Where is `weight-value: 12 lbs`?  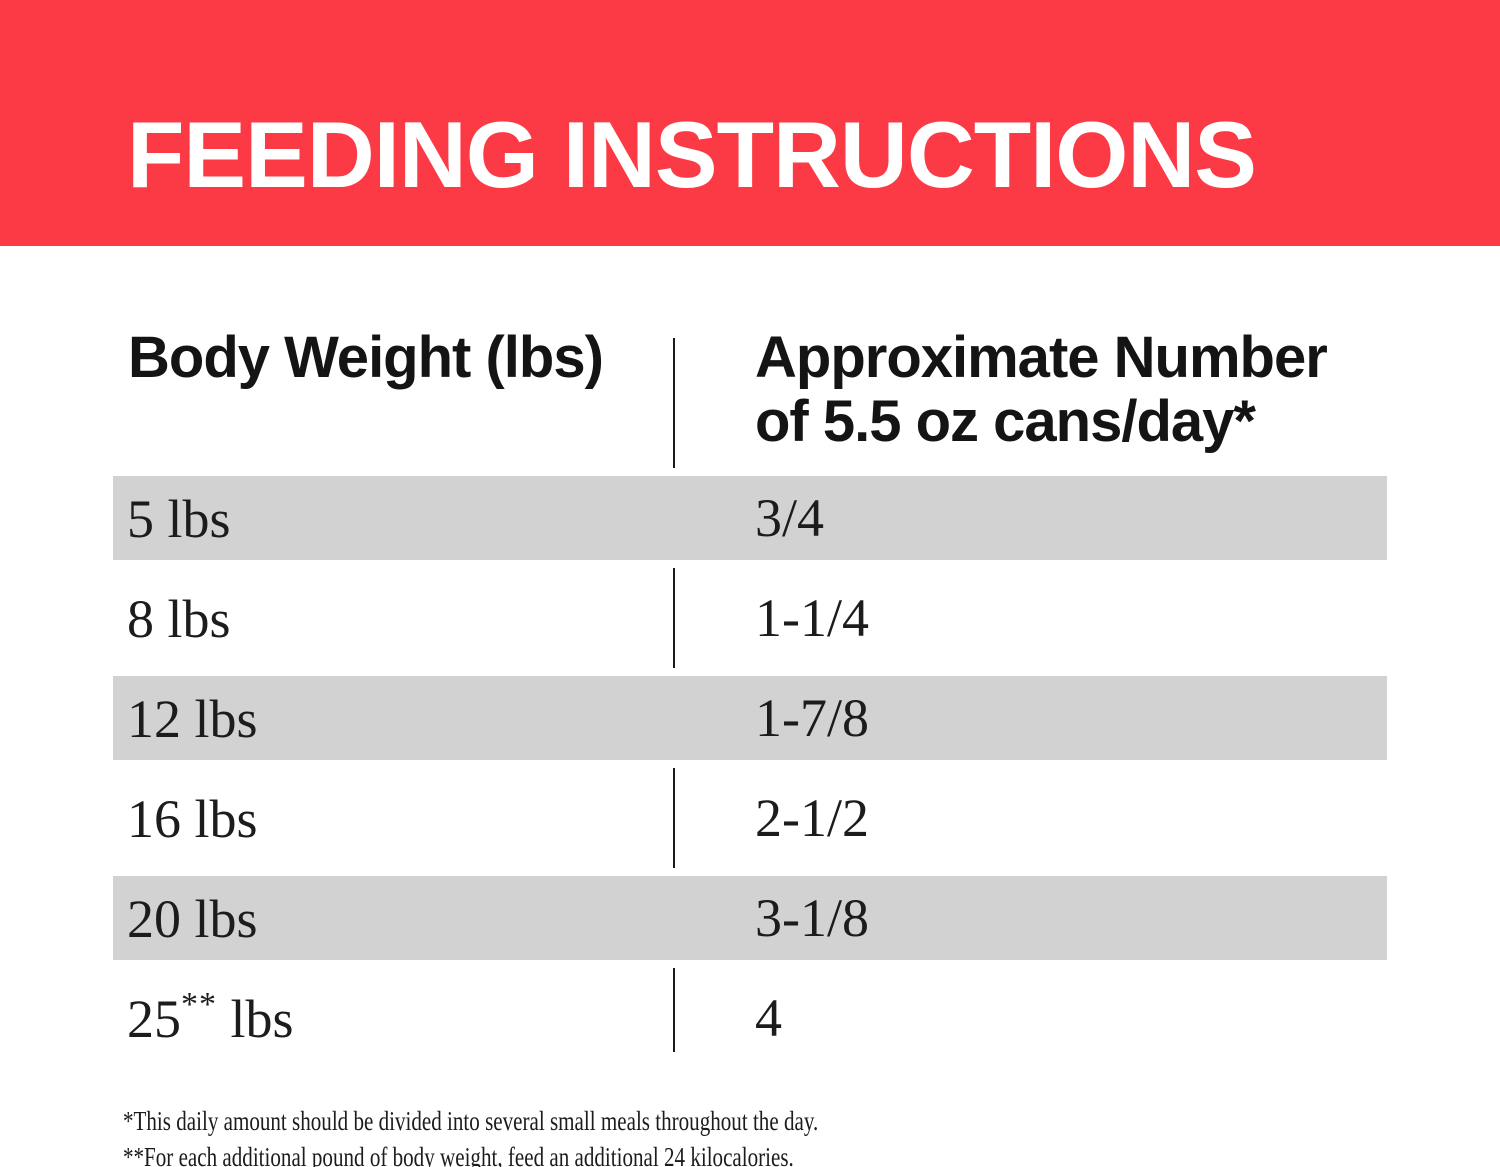
weight-value: 12 lbs is located at coordinates (192, 719).